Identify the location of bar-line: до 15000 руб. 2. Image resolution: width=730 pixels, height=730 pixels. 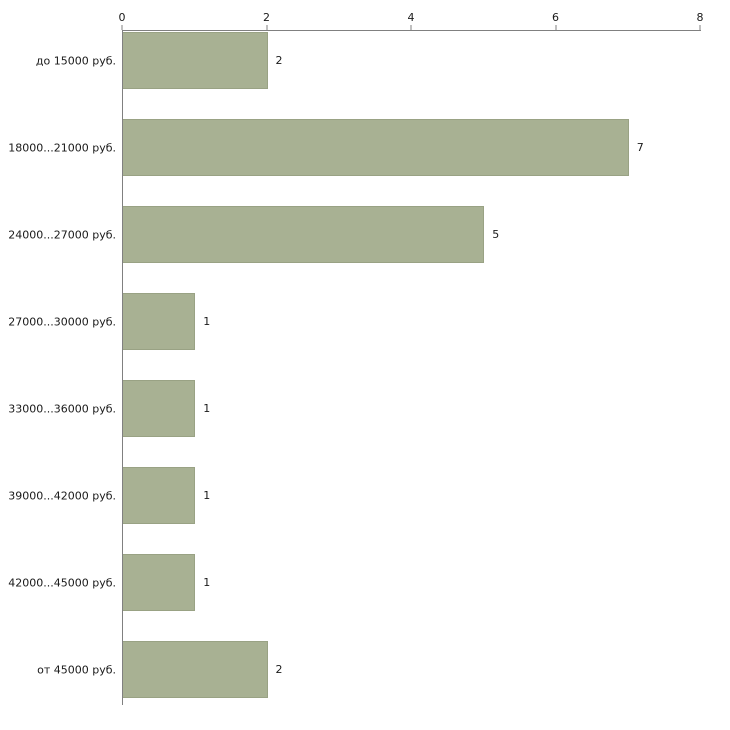
(368, 60).